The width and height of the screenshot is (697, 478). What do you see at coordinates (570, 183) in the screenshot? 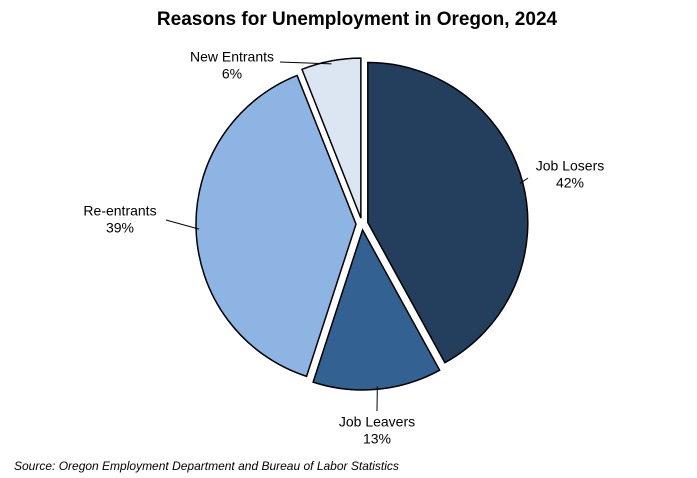
I see `slice-value-label: 42%` at bounding box center [570, 183].